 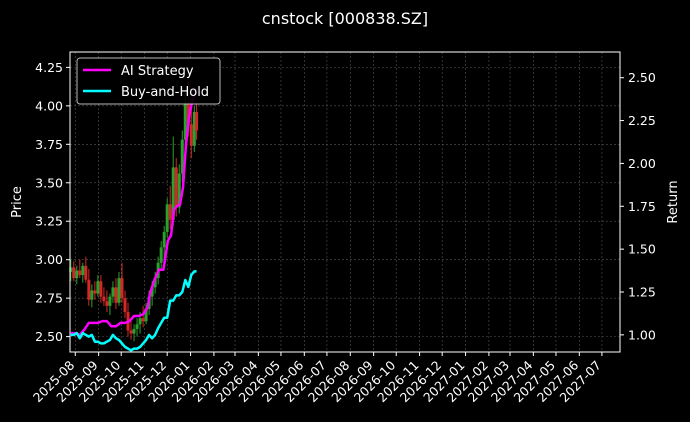 What do you see at coordinates (157, 71) in the screenshot?
I see `legend-label-ai-strategy: AI Strategy` at bounding box center [157, 71].